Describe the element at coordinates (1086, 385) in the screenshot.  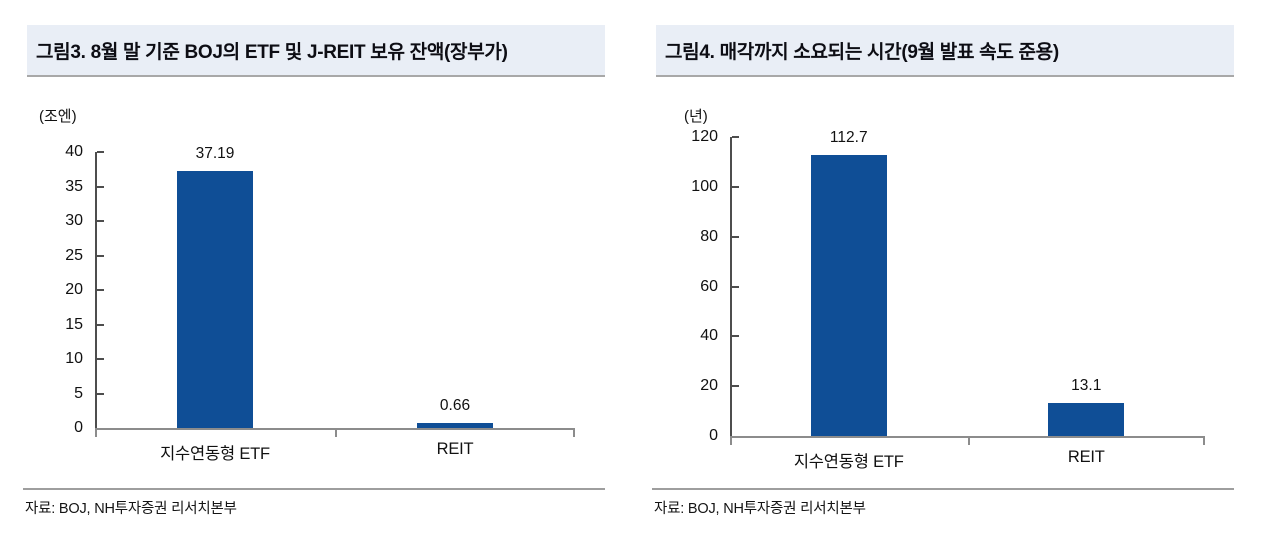
I see `bar-value-label: 13.1` at that location.